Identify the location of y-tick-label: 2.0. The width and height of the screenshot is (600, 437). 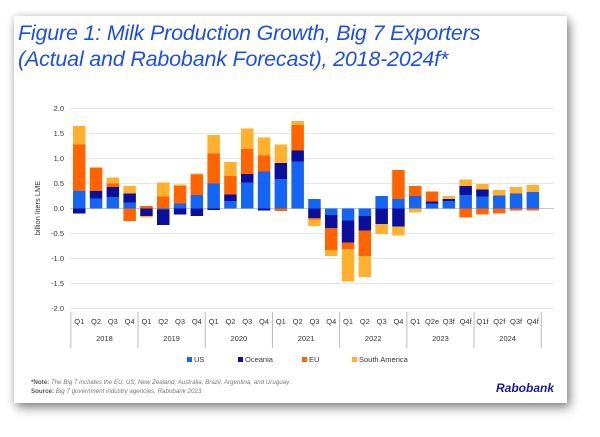
(59, 108).